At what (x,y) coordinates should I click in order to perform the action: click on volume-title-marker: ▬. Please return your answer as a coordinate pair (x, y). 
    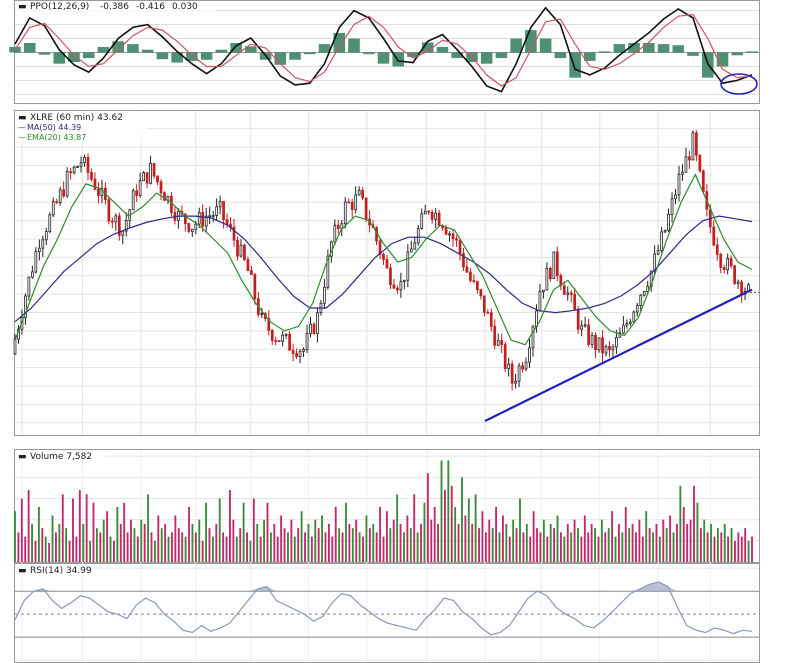
    Looking at the image, I should click on (22, 457).